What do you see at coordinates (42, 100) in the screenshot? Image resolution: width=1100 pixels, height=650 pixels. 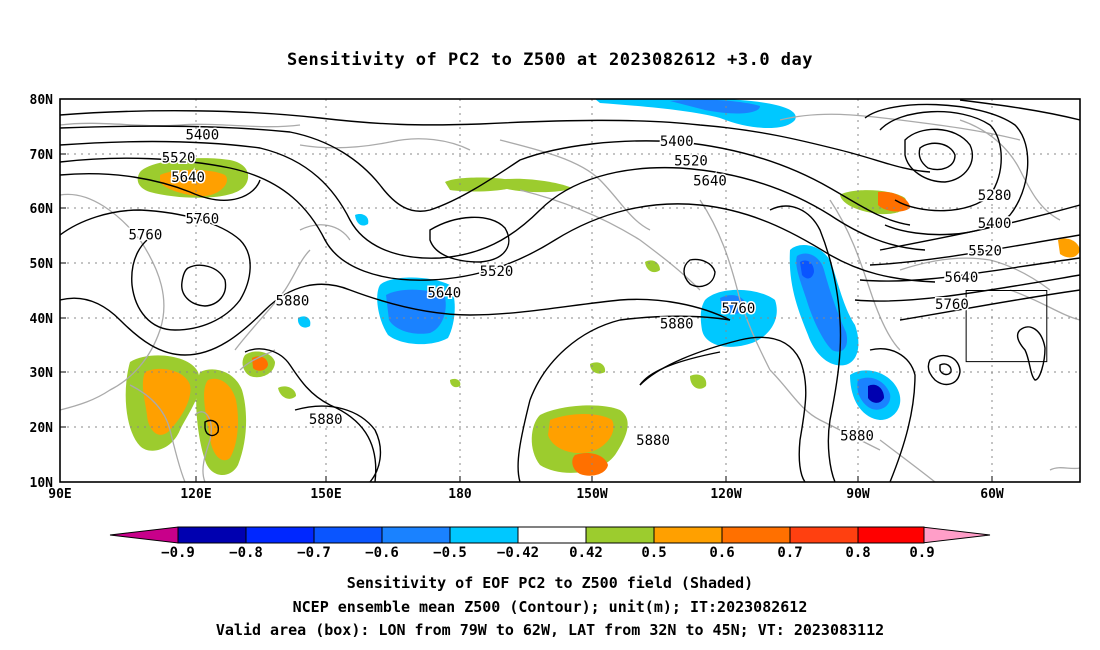 I see `lat-label: 80N` at bounding box center [42, 100].